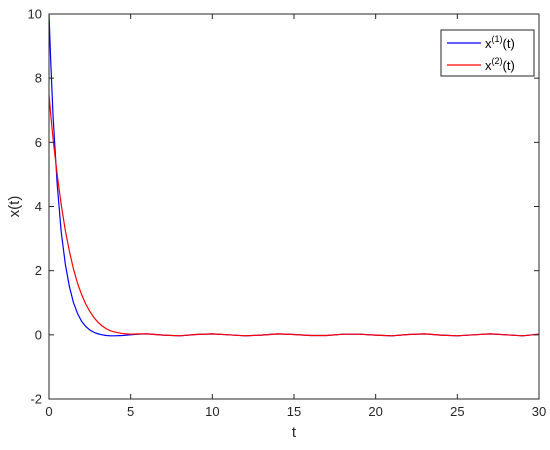 The image size is (550, 450). I want to click on legend-label-sup: (2), so click(497, 61).